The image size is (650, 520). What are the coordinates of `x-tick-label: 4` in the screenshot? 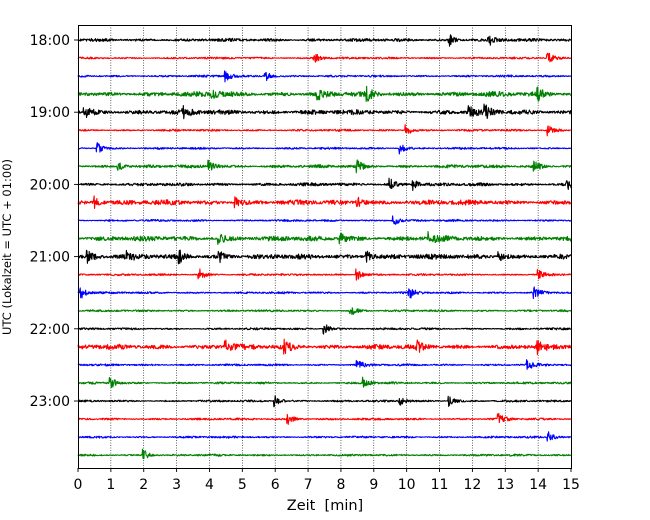 It's located at (209, 485).